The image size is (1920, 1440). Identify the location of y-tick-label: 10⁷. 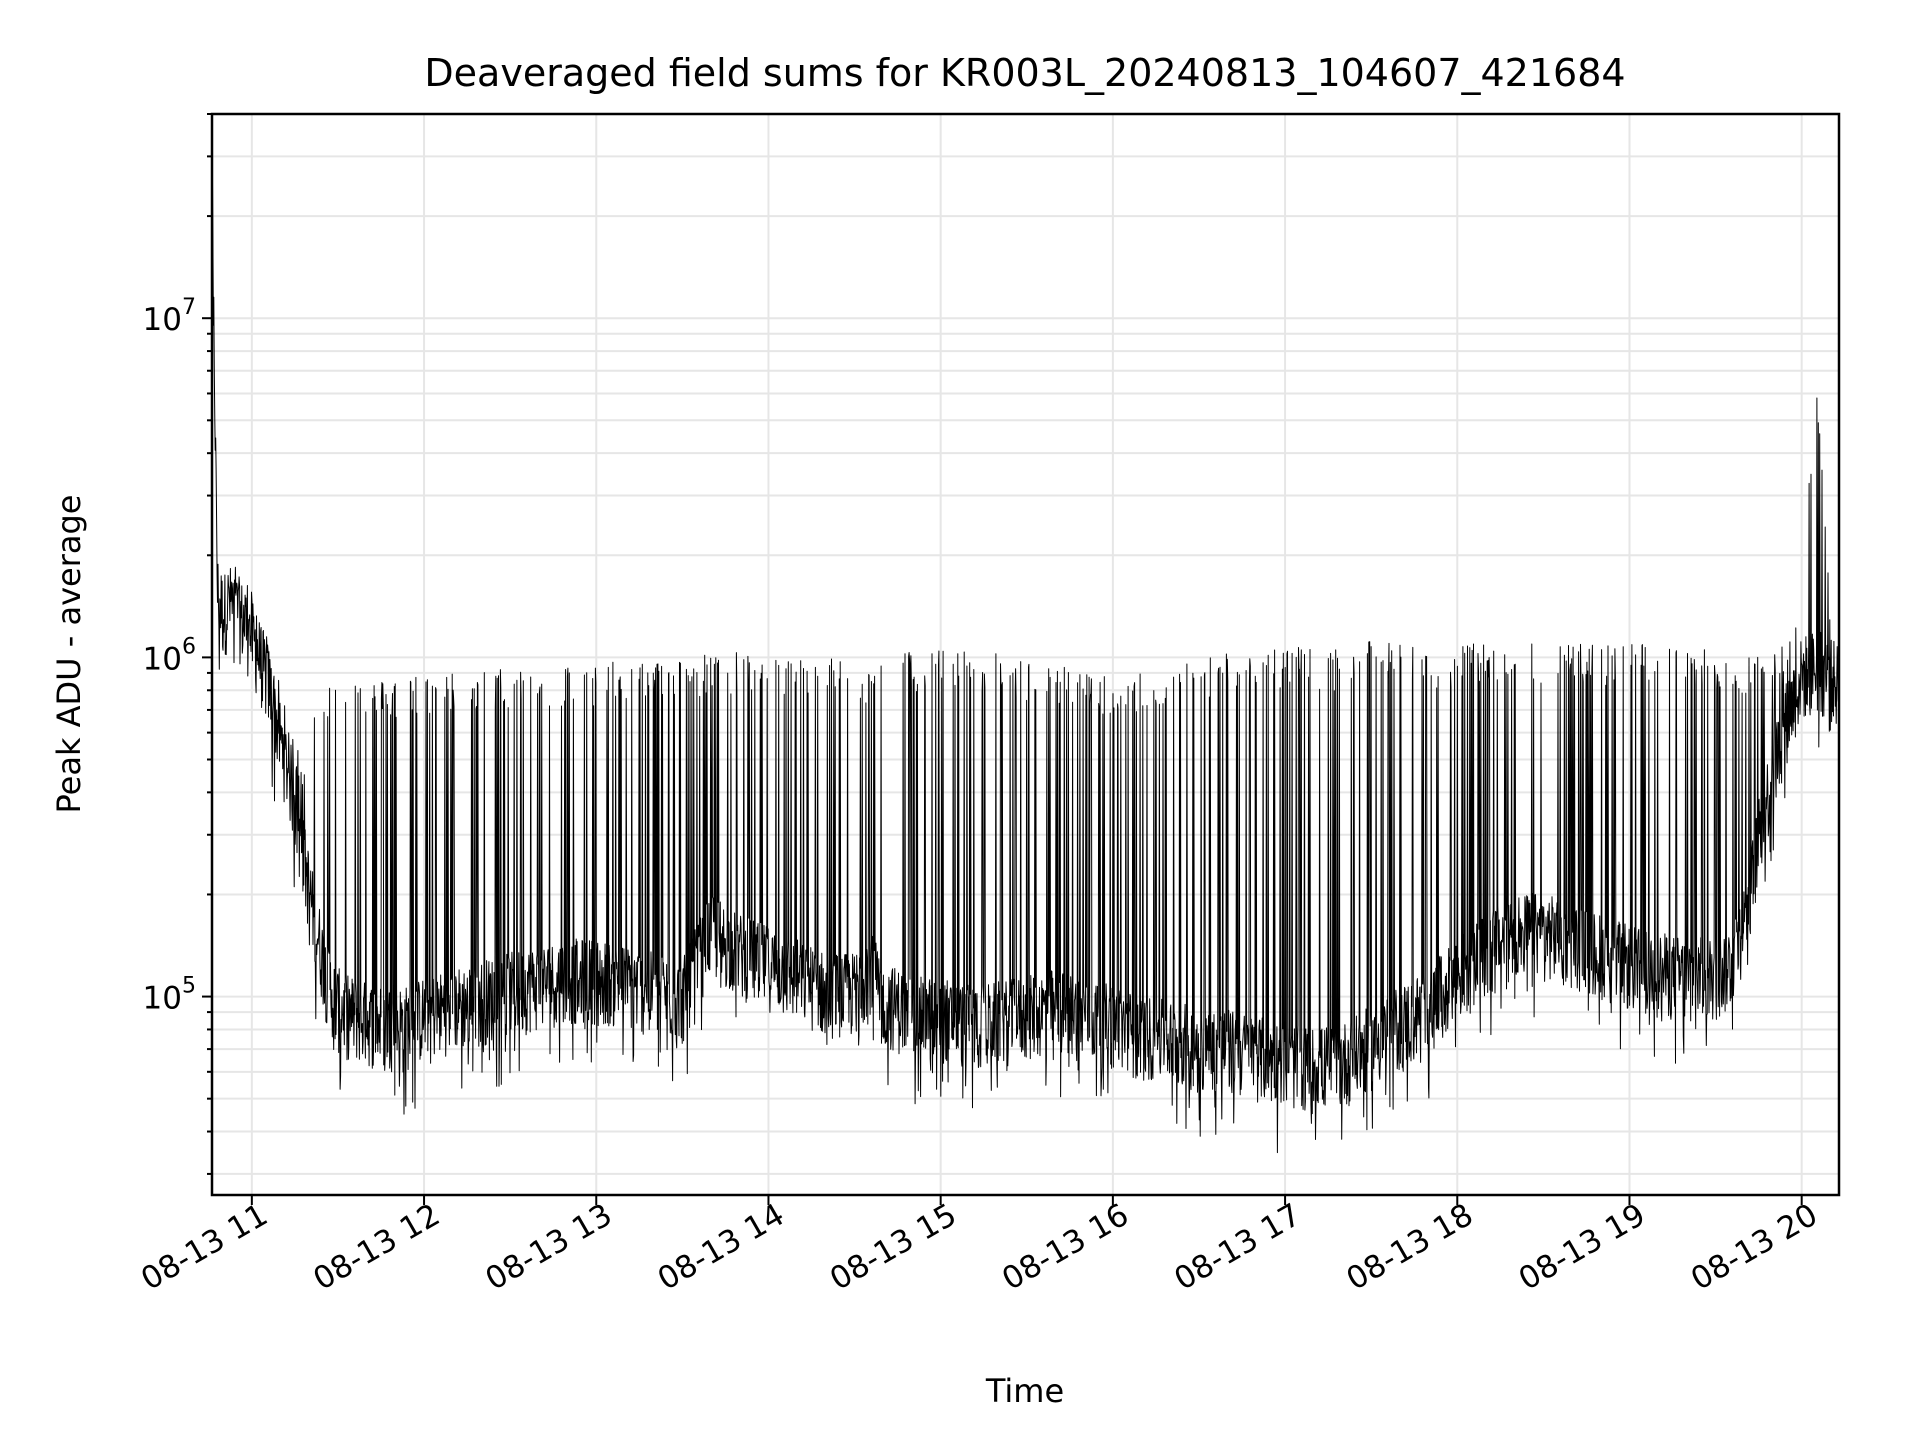
(169, 316).